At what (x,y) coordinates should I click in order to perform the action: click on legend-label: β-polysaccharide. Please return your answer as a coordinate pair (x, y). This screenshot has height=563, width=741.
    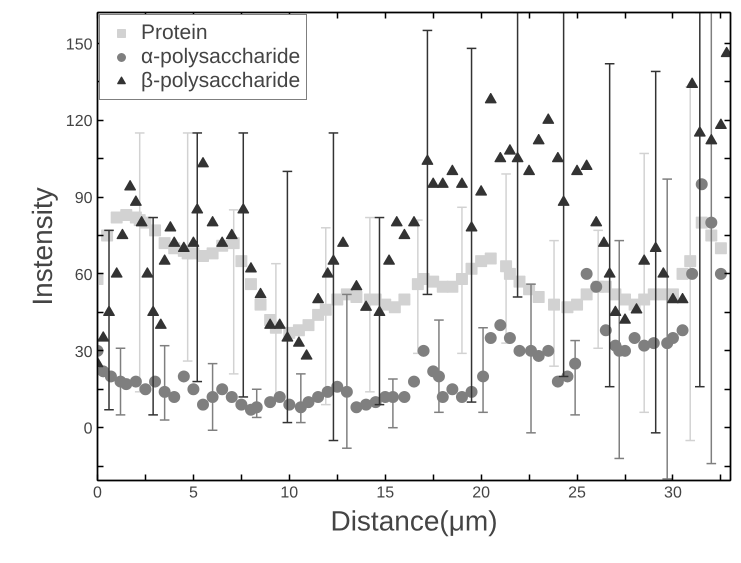
    Looking at the image, I should click on (220, 81).